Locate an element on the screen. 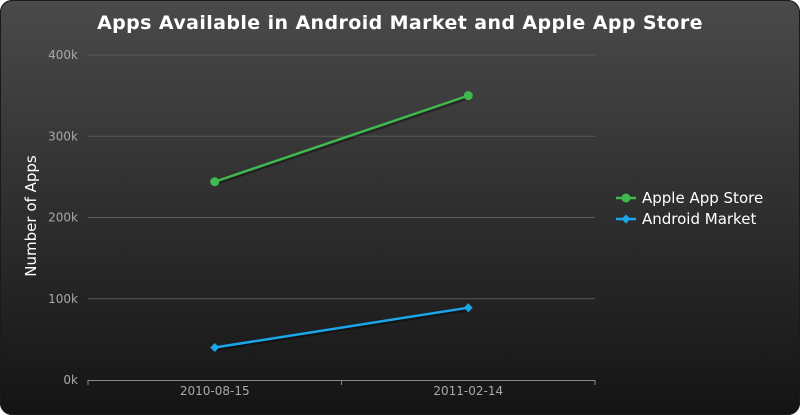 Image resolution: width=800 pixels, height=415 pixels. y-axis-ticks: 0k 100k 200k 300k 400k is located at coordinates (63, 217).